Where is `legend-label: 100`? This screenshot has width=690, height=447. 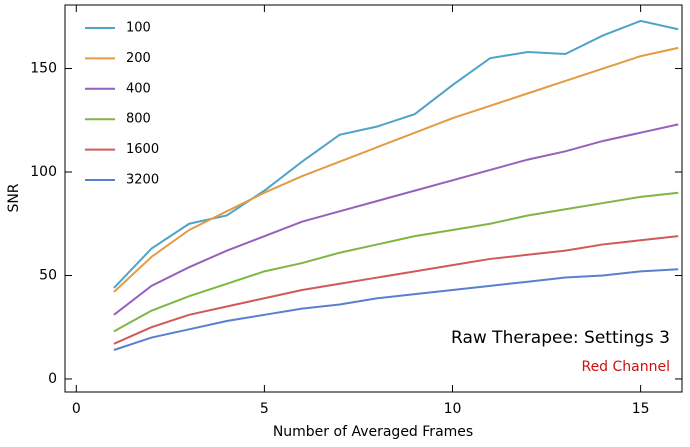
legend-label: 100 is located at coordinates (138, 28).